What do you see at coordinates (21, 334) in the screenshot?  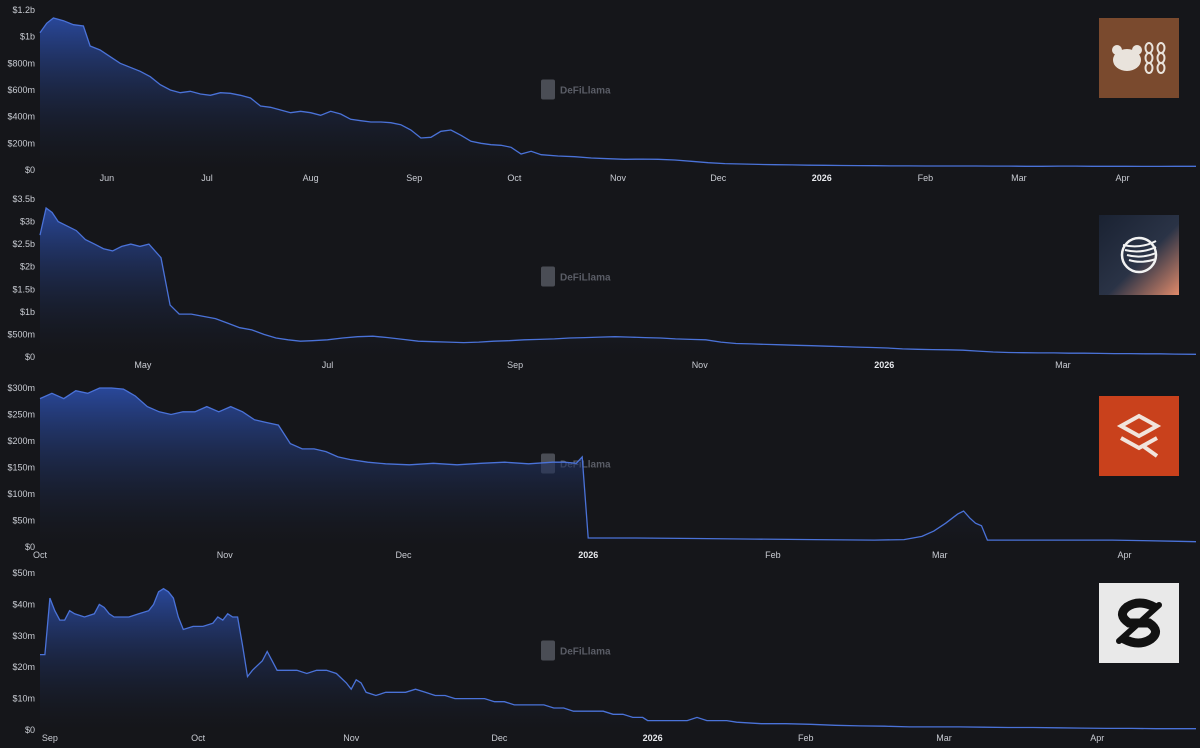 I see `y-tick-label: $500m` at bounding box center [21, 334].